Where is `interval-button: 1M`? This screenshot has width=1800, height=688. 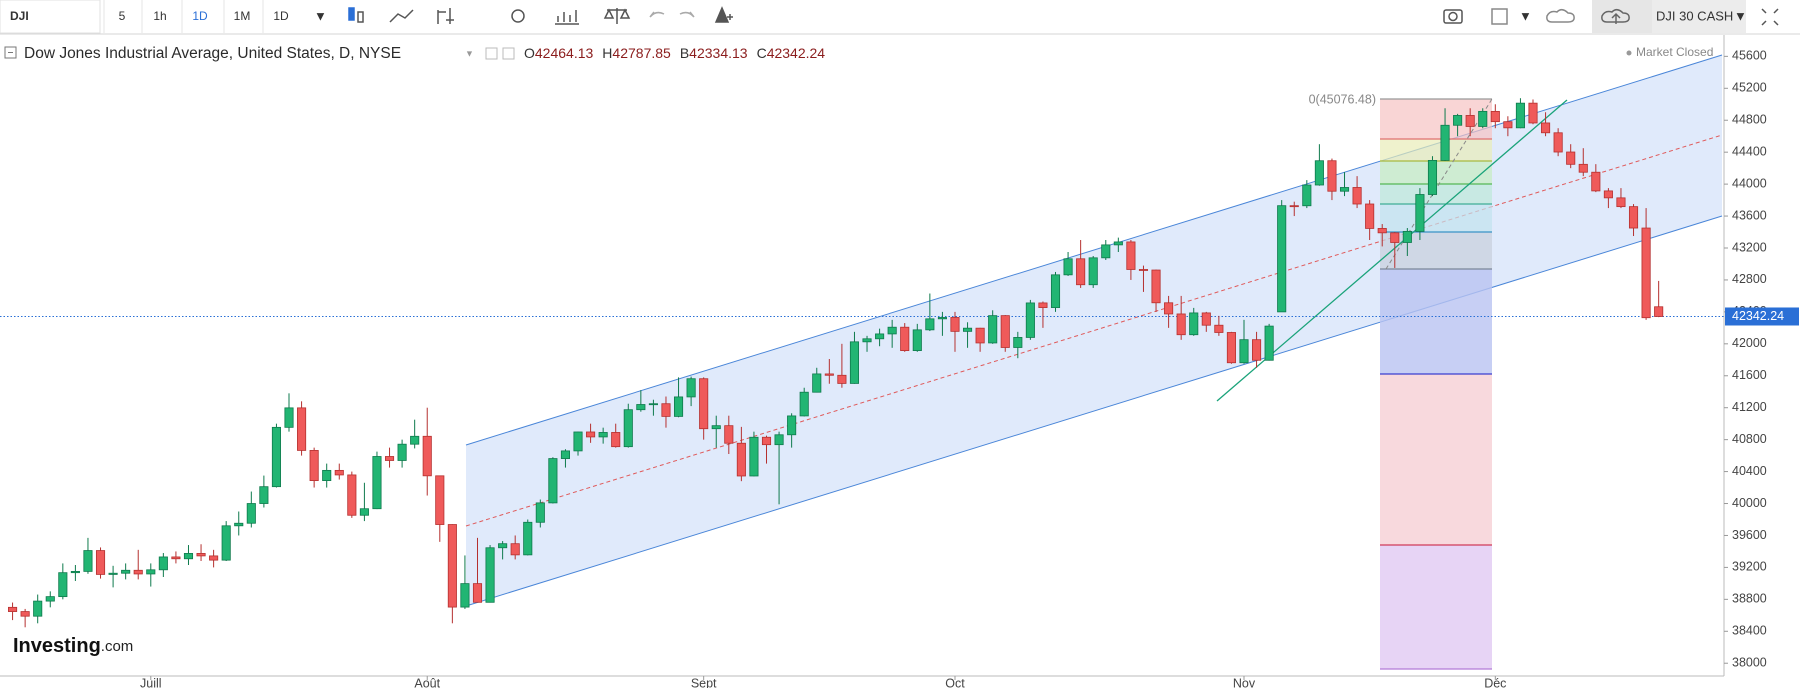 interval-button: 1M is located at coordinates (242, 16).